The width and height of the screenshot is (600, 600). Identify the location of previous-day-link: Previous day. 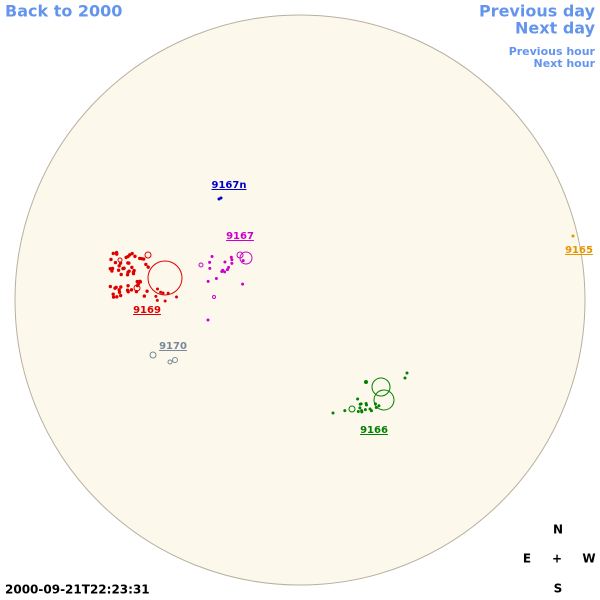
(537, 11).